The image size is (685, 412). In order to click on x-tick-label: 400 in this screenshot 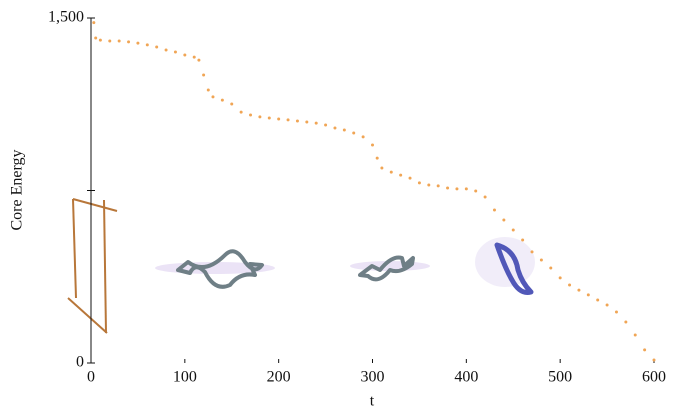, I will do `click(466, 377)`.